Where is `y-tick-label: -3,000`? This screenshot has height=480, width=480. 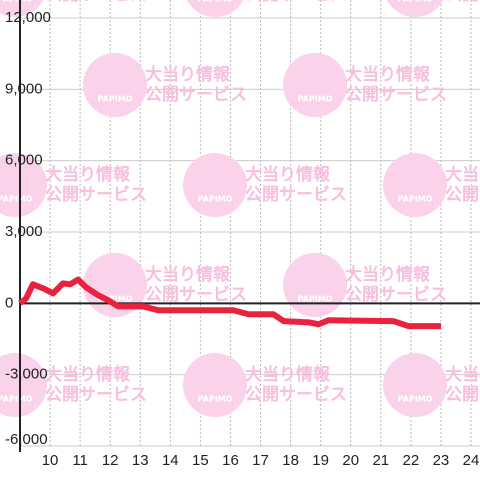
y-tick-label: -3,000 is located at coordinates (26, 374).